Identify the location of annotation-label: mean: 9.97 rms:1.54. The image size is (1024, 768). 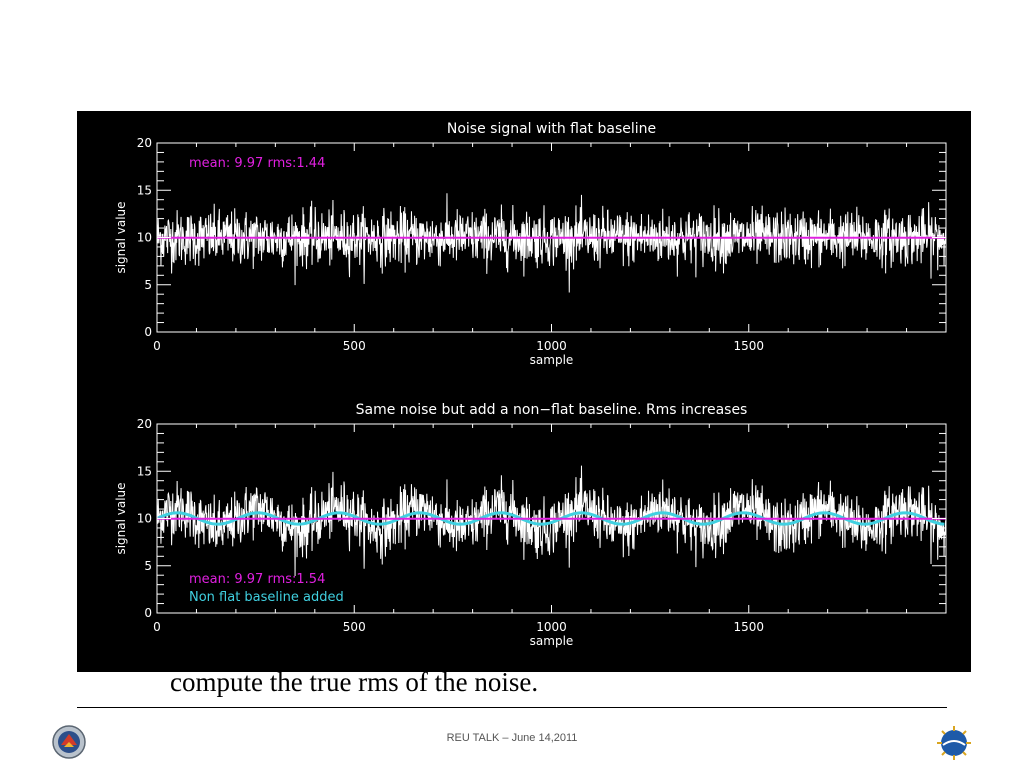
(257, 579).